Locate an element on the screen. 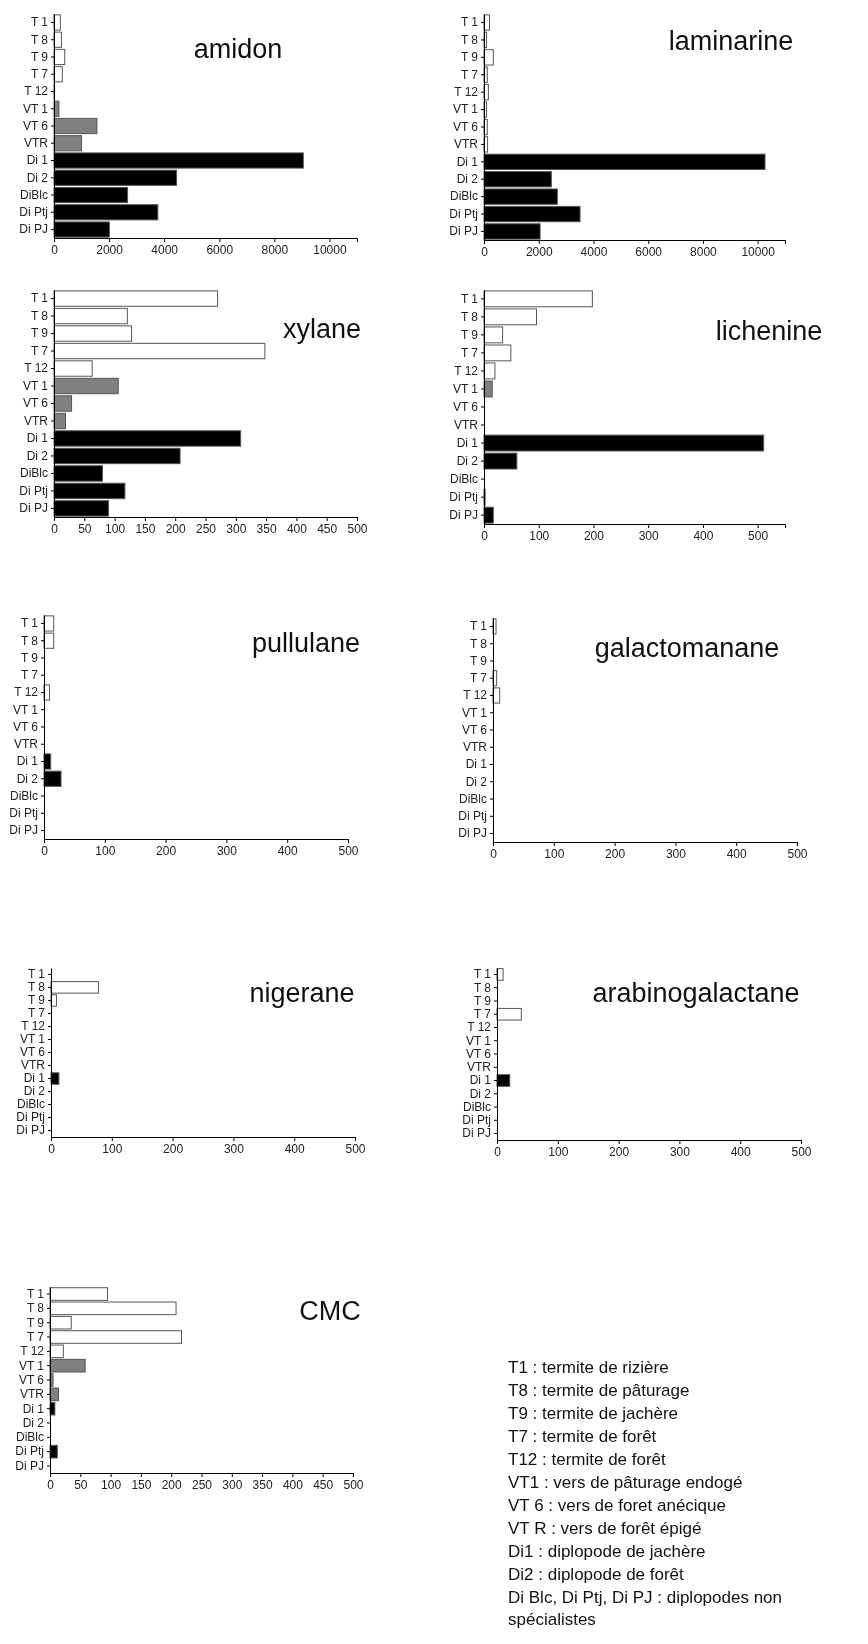  x-tick-label: 450 is located at coordinates (323, 1484).